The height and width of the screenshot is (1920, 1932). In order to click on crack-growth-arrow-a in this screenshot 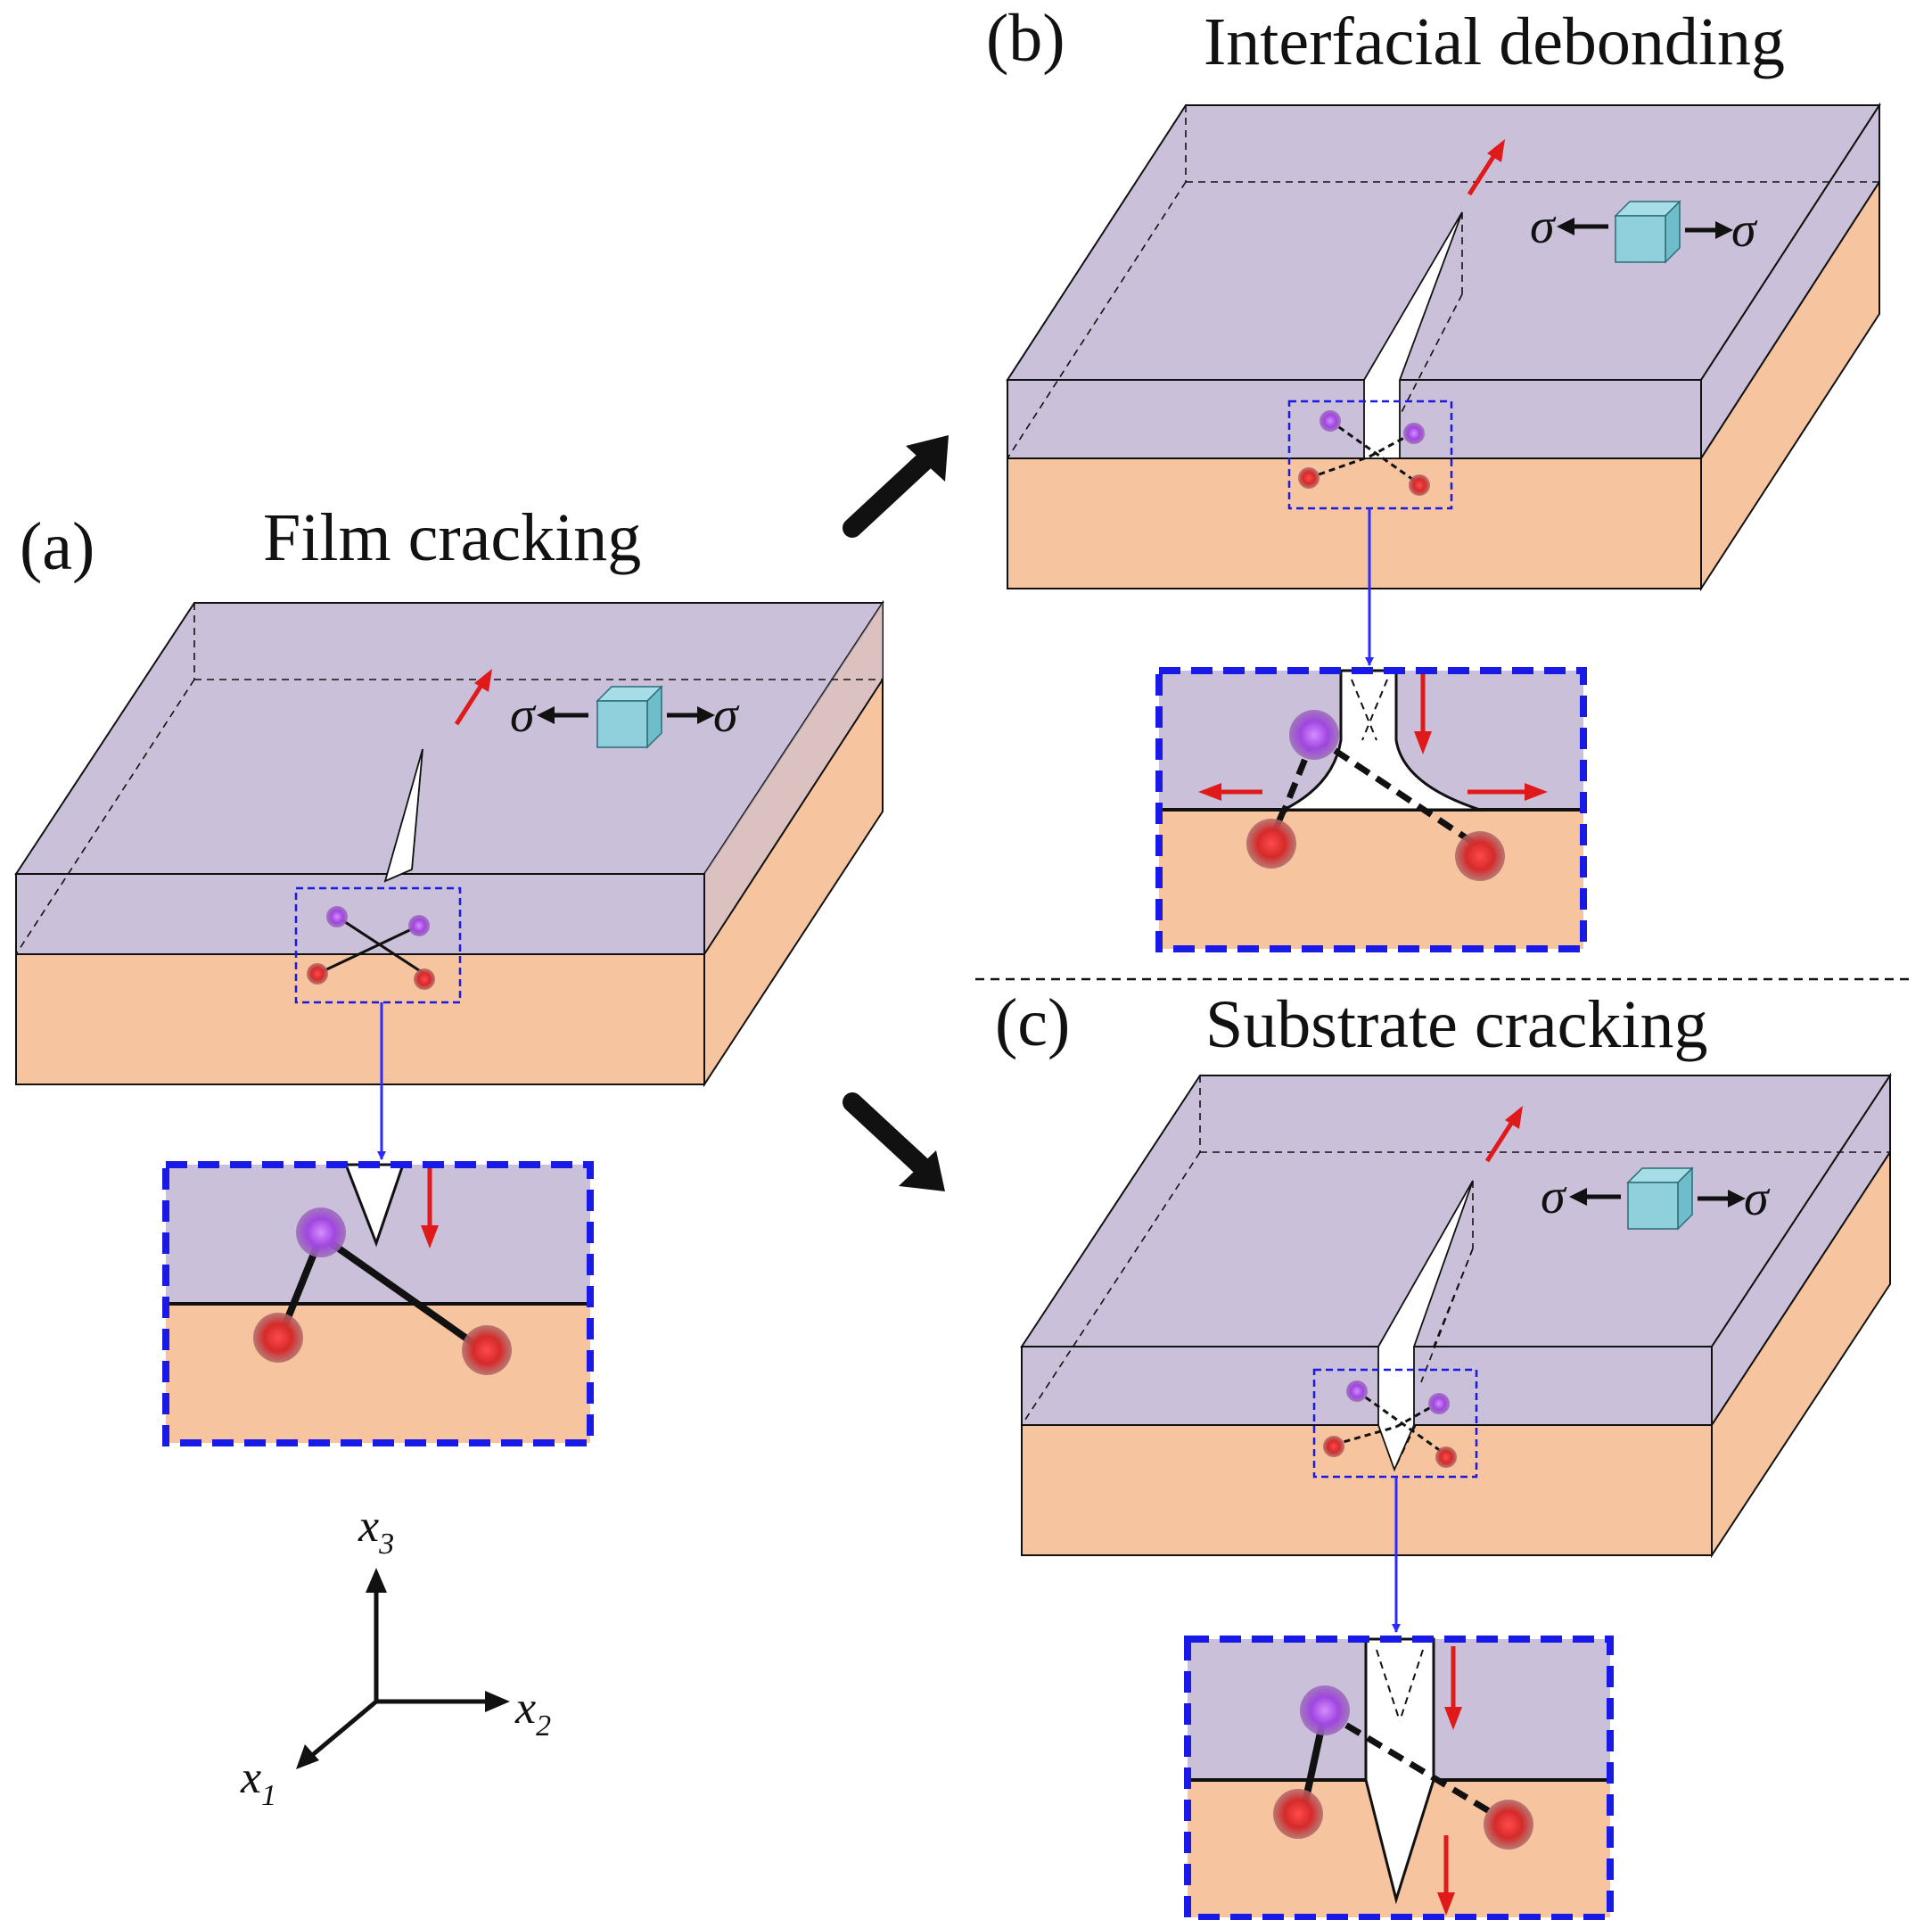, I will do `click(473, 697)`.